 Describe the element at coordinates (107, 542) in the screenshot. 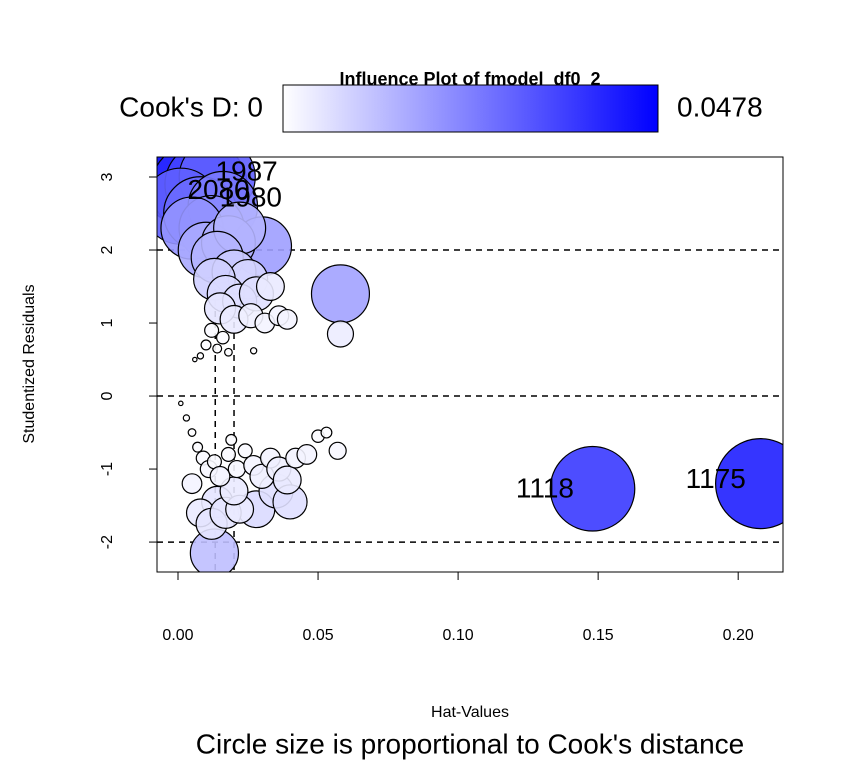

I see `y-tick-label: -2` at that location.